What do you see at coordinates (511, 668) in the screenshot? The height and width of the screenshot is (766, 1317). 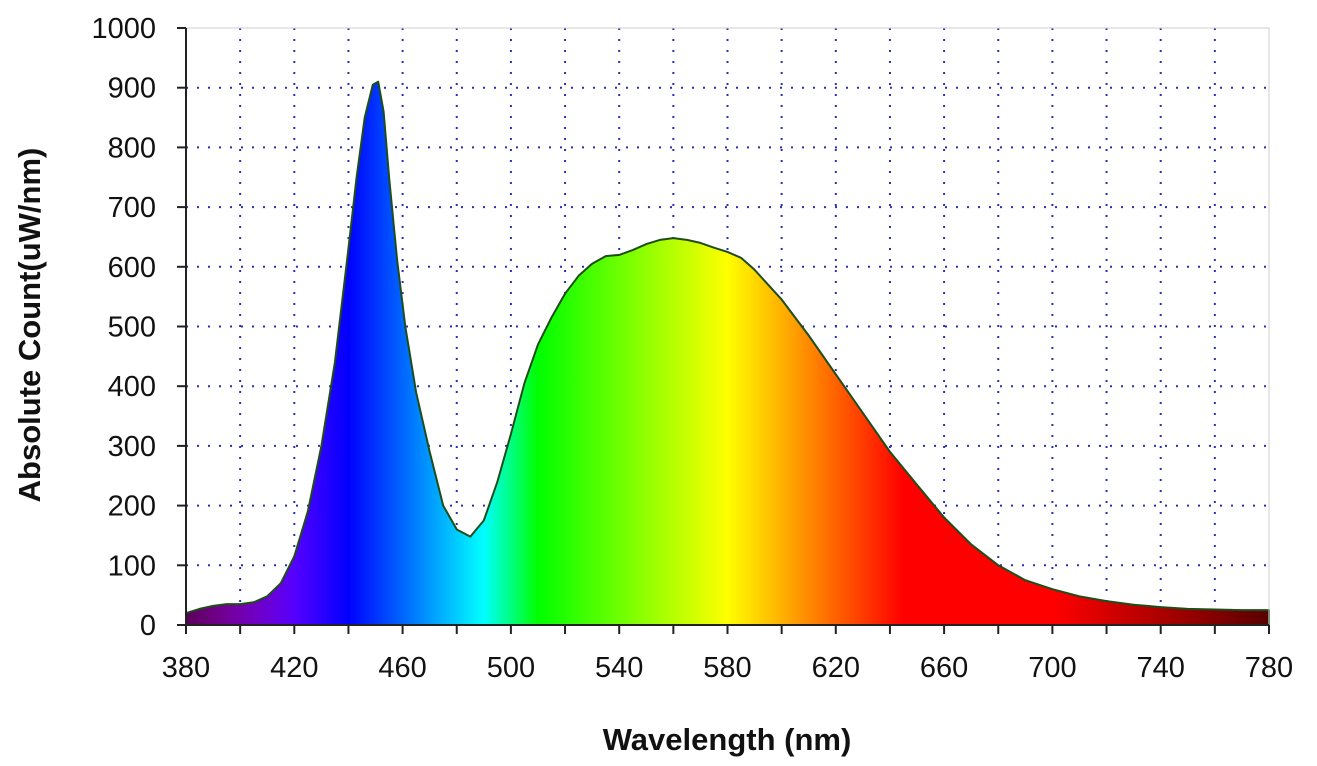 I see `x-tick-label: 500` at bounding box center [511, 668].